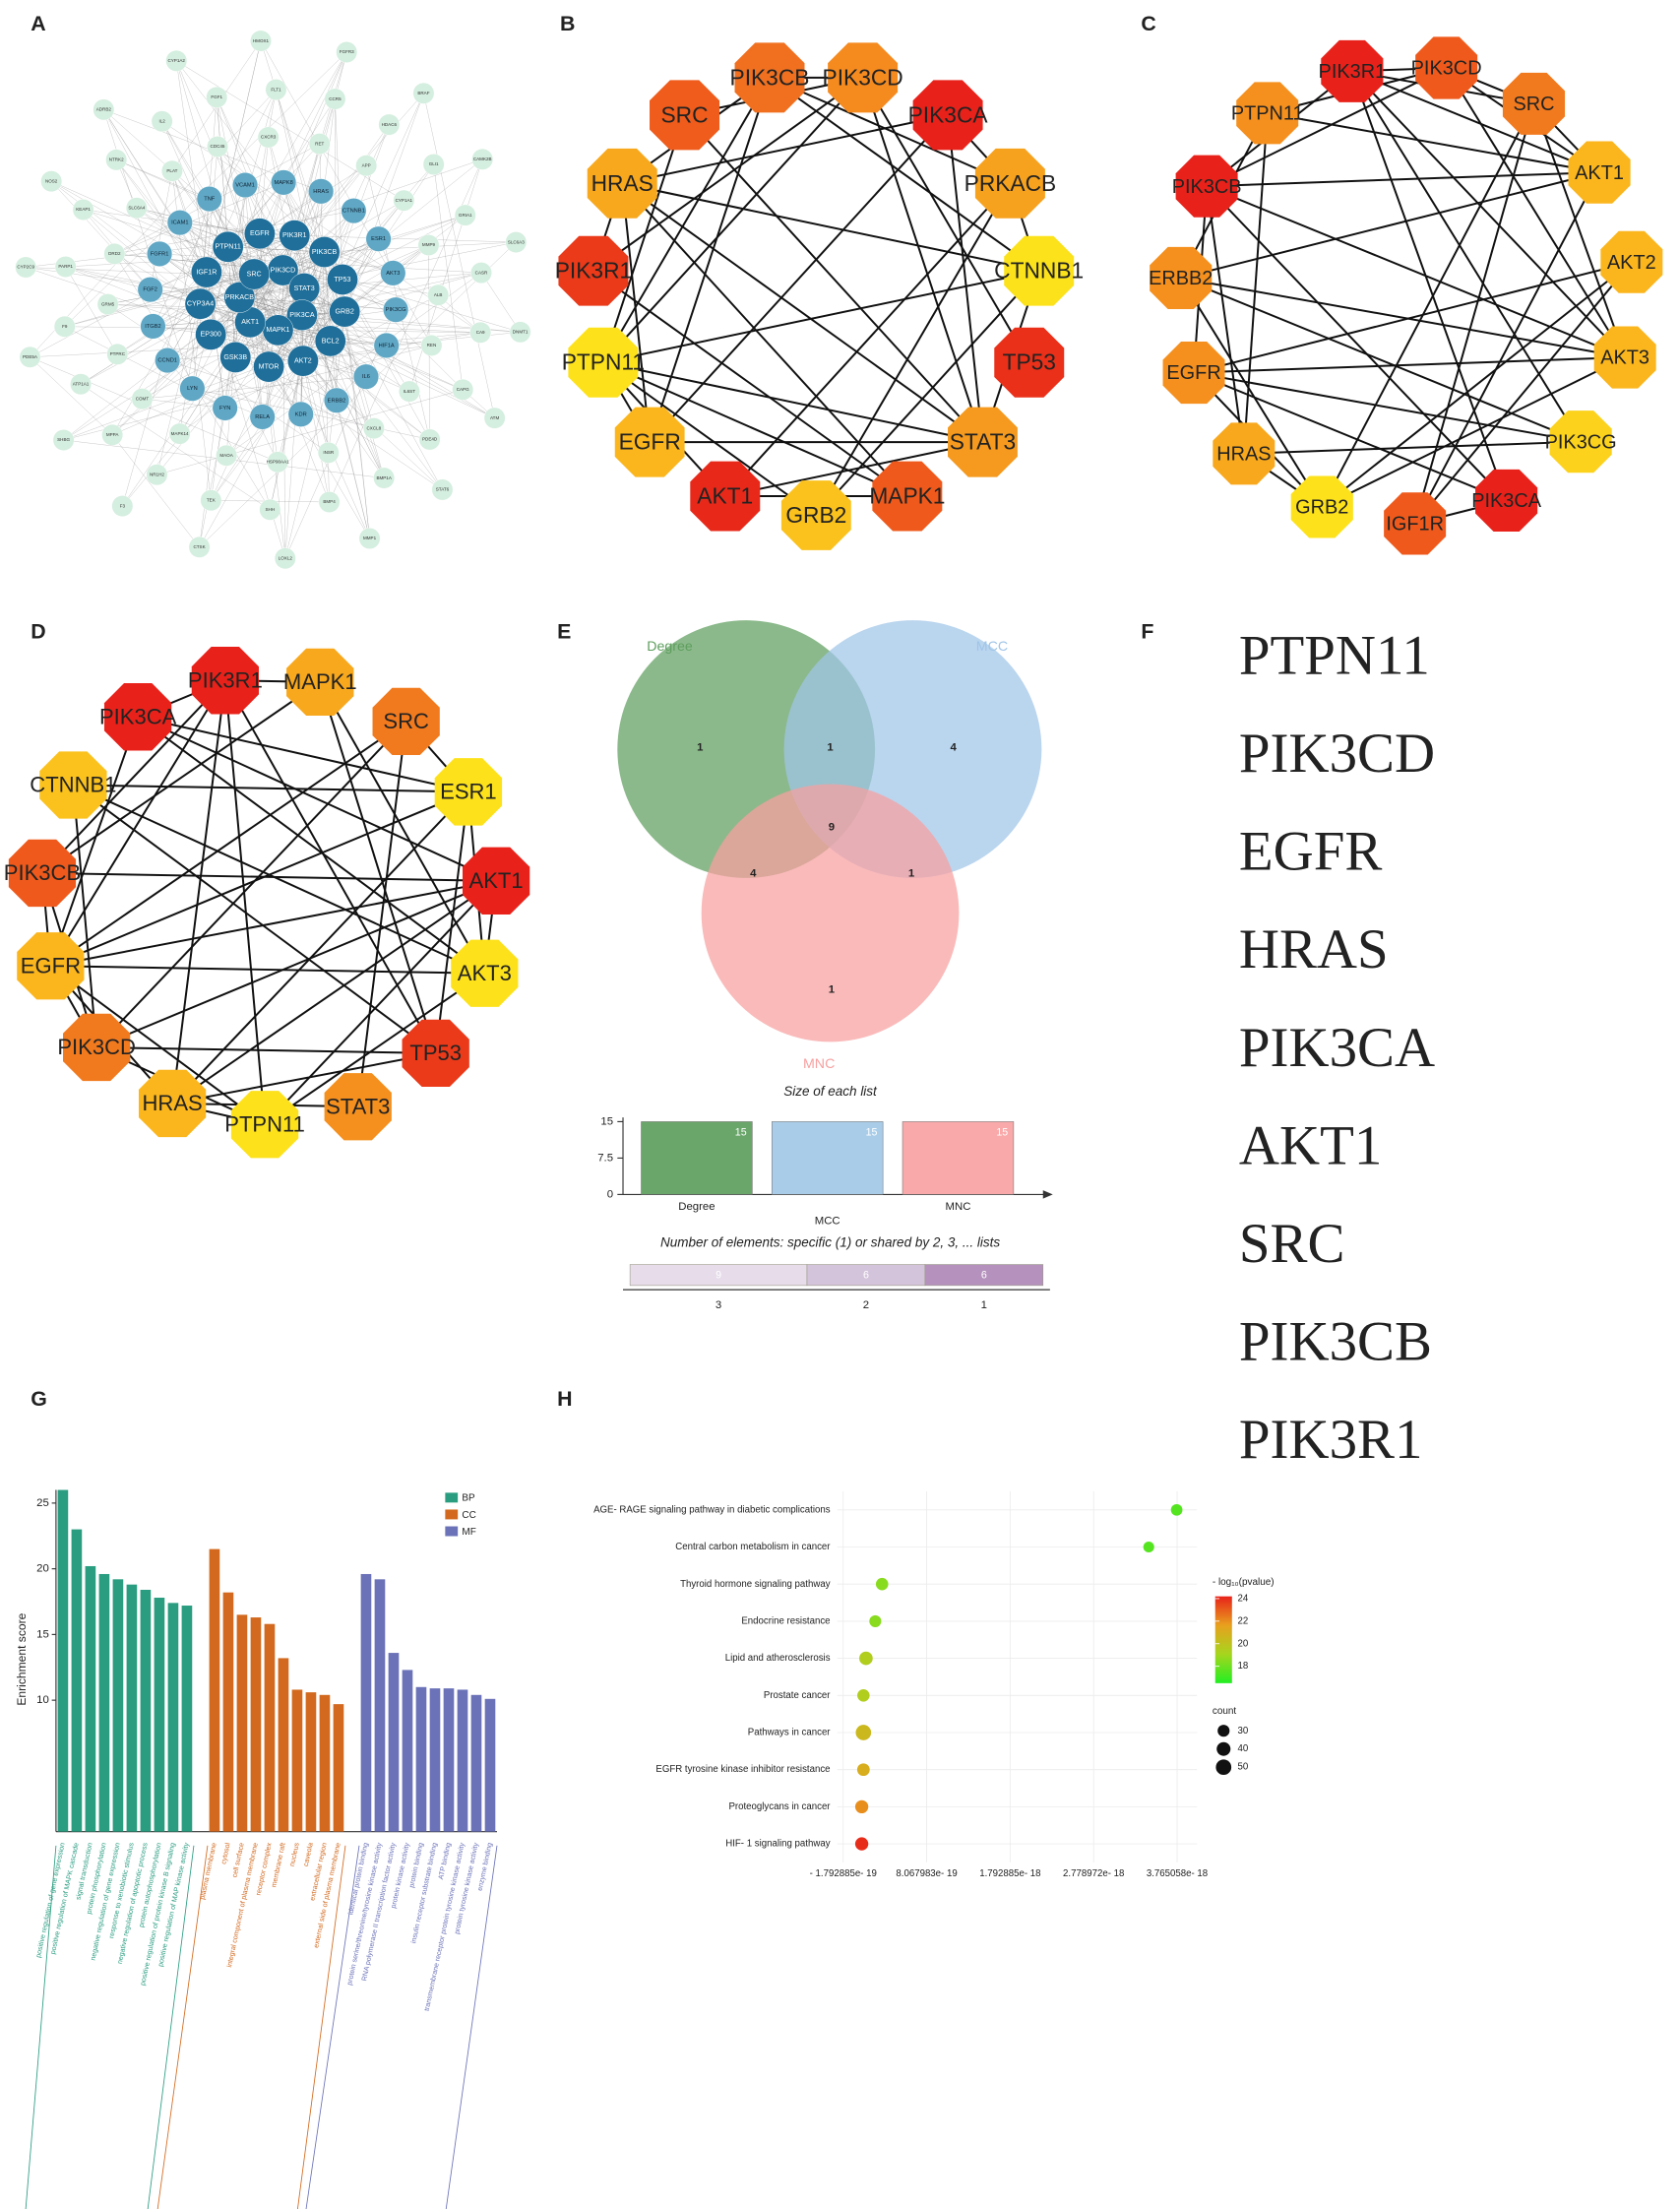 The image size is (1680, 2209). Describe the element at coordinates (564, 632) in the screenshot. I see `panel-letter: E` at that location.